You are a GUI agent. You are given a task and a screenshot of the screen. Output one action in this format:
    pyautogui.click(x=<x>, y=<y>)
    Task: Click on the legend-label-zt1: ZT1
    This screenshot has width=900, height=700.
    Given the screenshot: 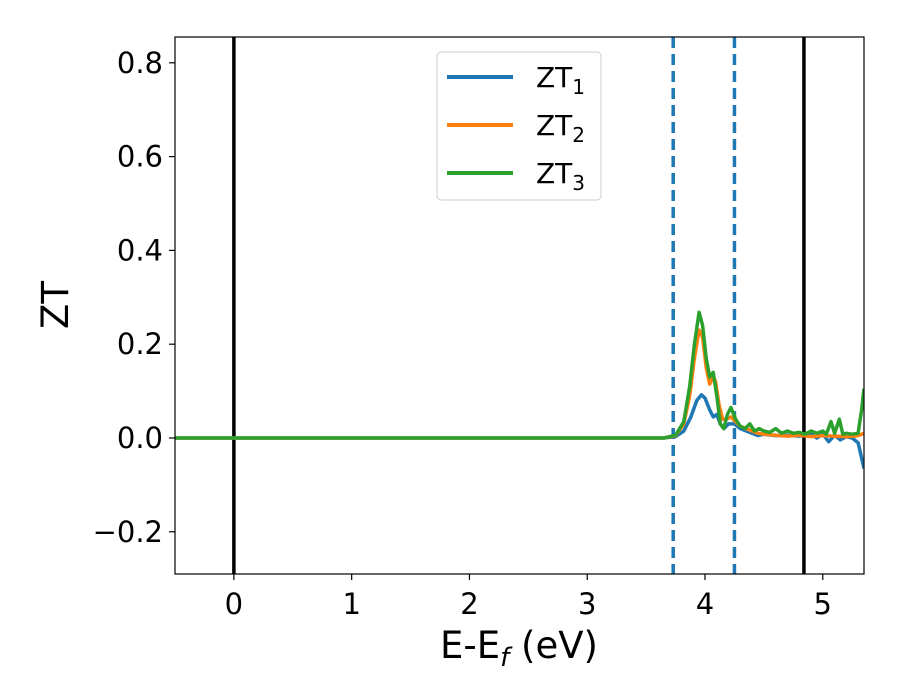 What is the action you would take?
    pyautogui.click(x=560, y=80)
    